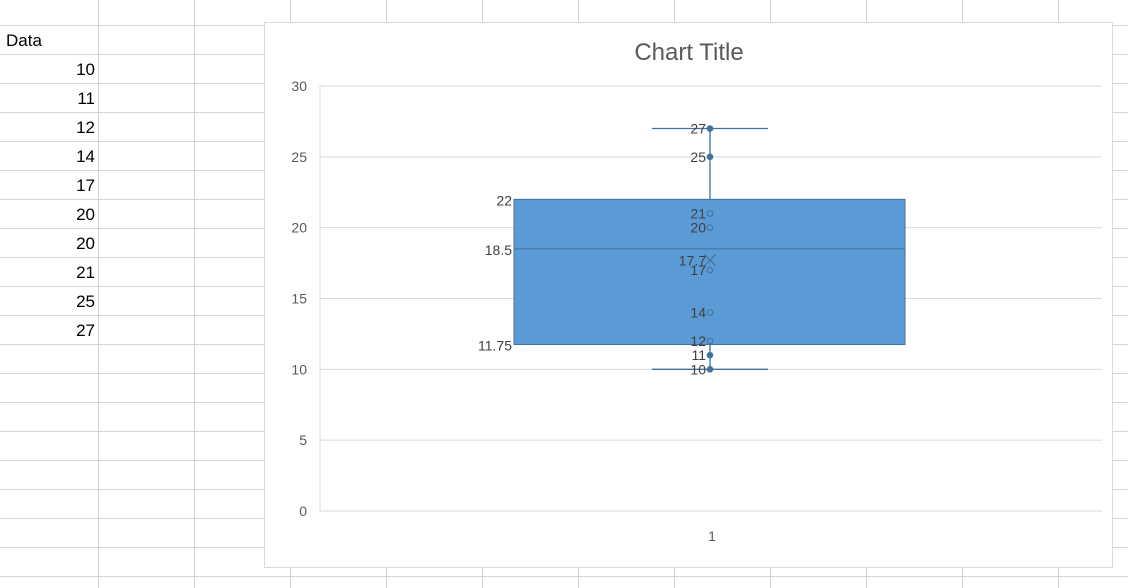 The width and height of the screenshot is (1128, 588). Describe the element at coordinates (85, 127) in the screenshot. I see `data-cell: 12` at that location.